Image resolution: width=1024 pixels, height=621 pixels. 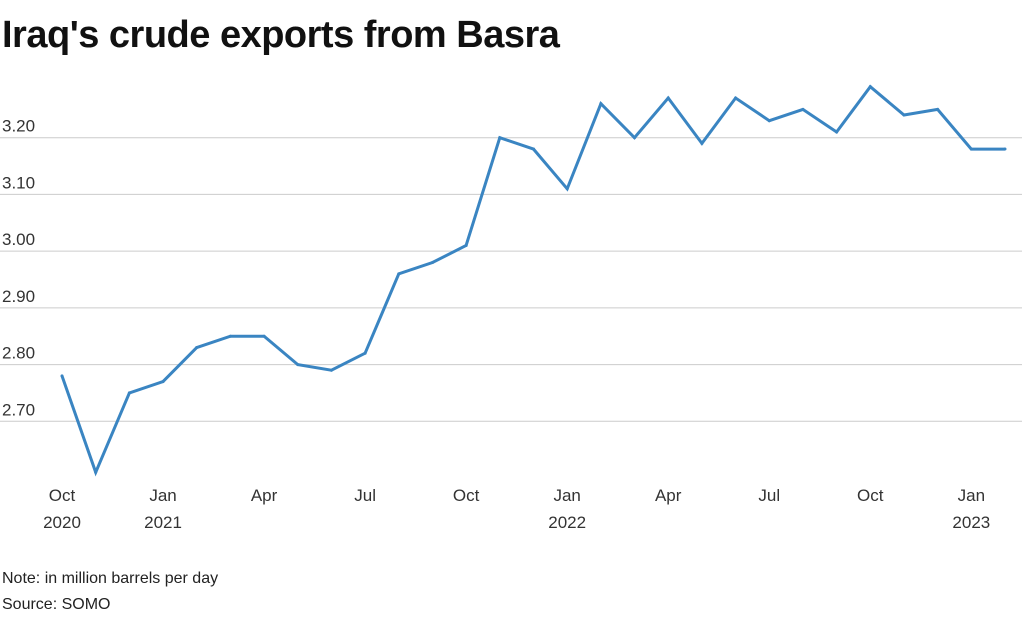 I want to click on x-tick-year-label: 2020, so click(x=62, y=522).